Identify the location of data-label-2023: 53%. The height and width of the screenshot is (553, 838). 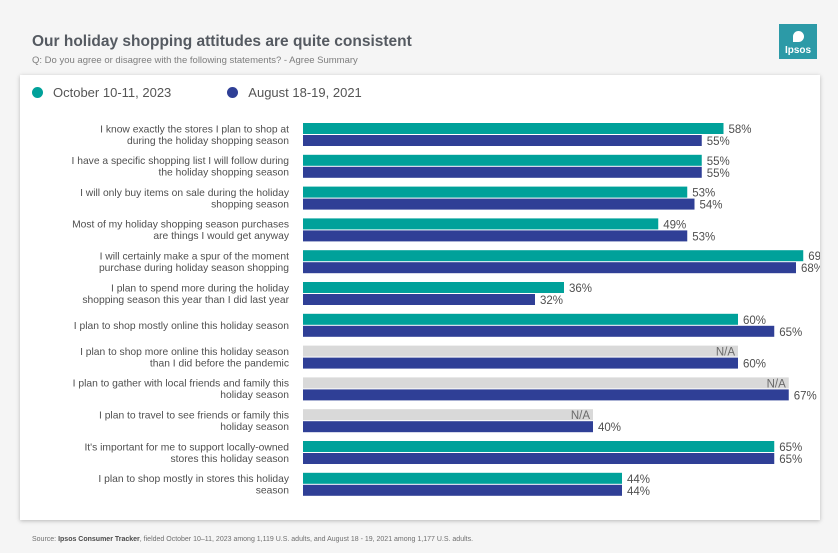
(703, 194).